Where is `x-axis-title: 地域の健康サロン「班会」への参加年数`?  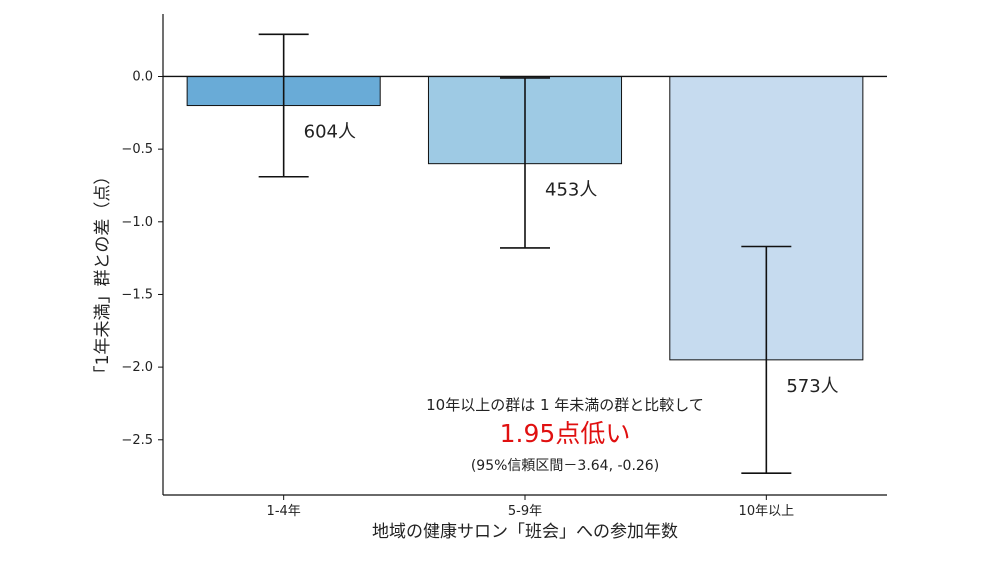
x-axis-title: 地域の健康サロン「班会」への参加年数 is located at coordinates (525, 532).